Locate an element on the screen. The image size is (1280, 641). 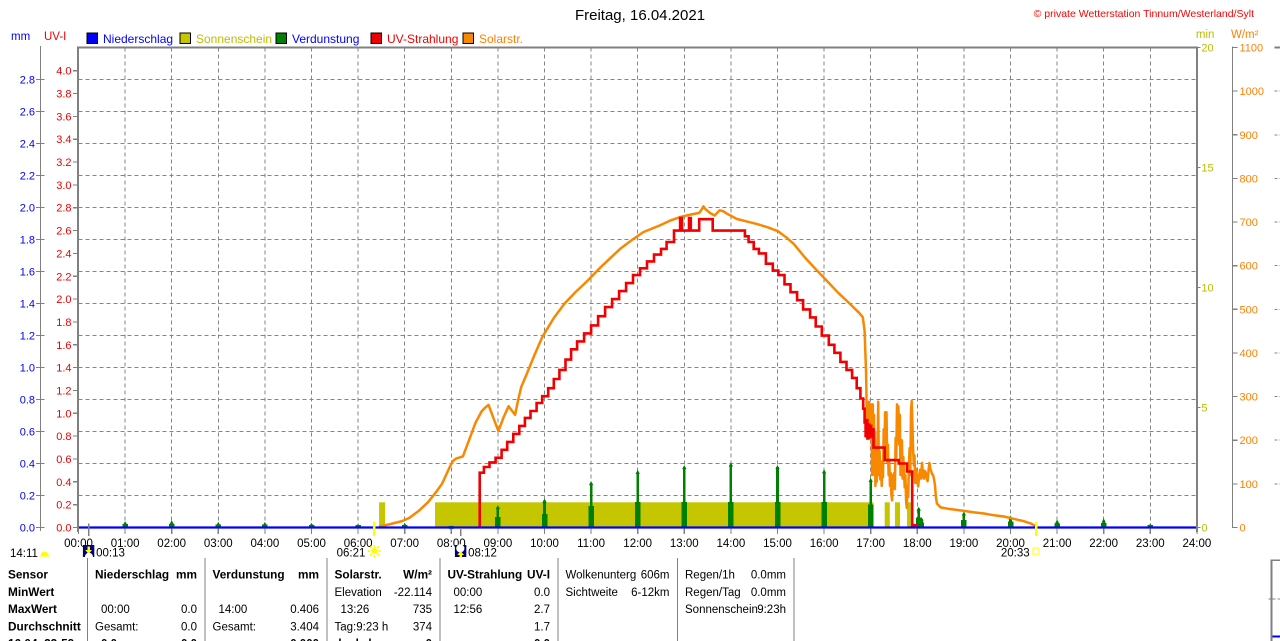
hour-ticklabel: 06:00 is located at coordinates (358, 544).